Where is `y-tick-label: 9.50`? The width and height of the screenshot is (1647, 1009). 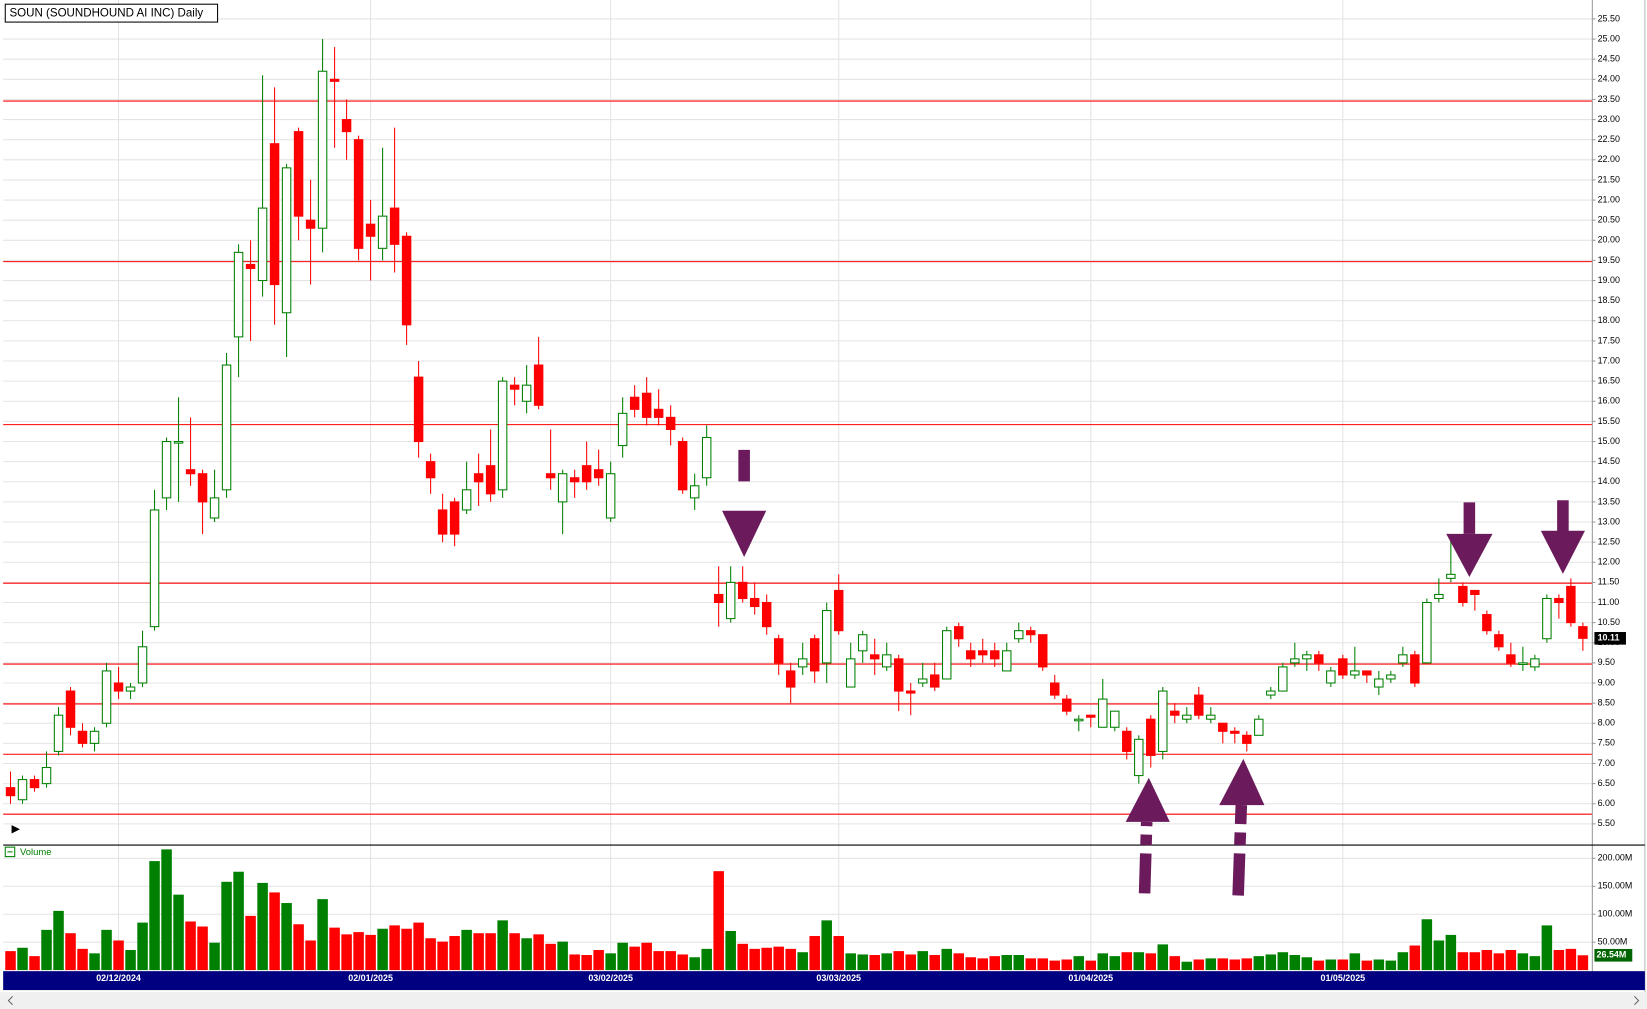
y-tick-label: 9.50 is located at coordinates (1606, 662).